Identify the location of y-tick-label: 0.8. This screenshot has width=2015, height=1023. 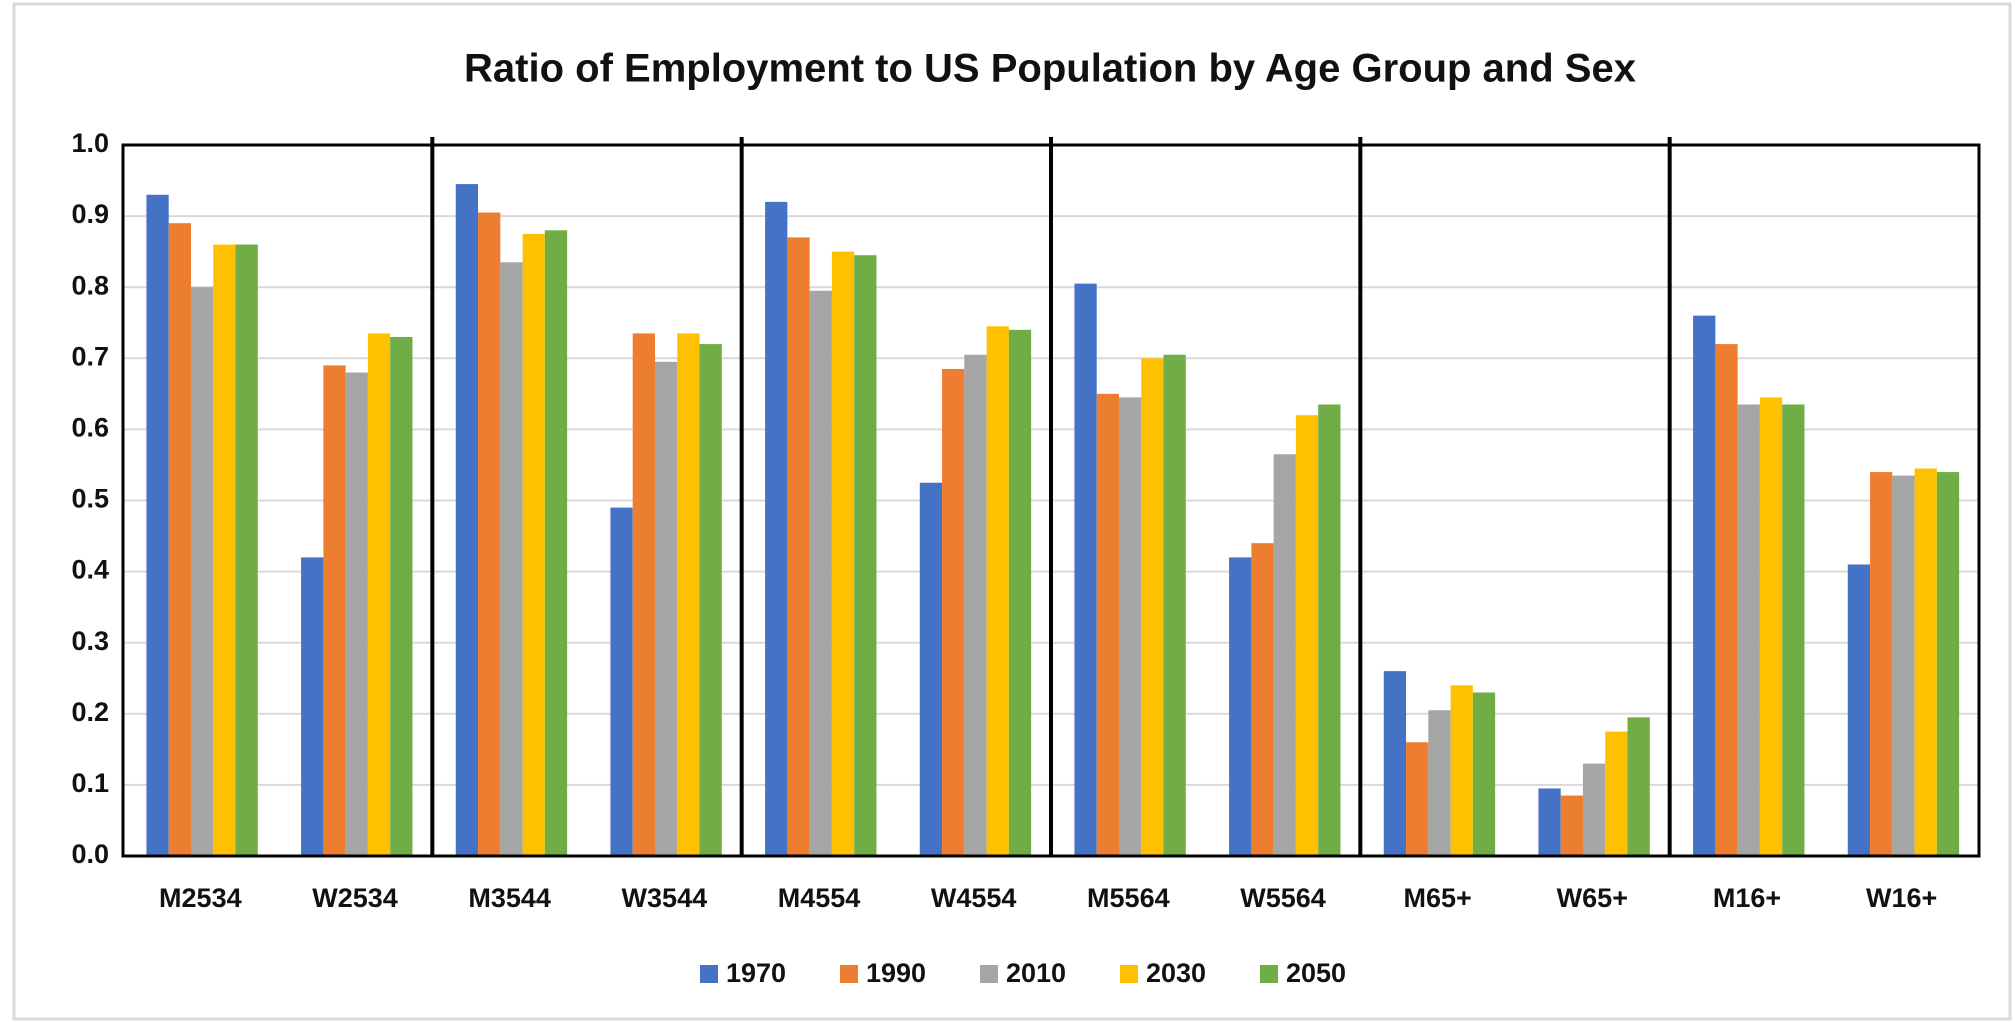
(90, 285).